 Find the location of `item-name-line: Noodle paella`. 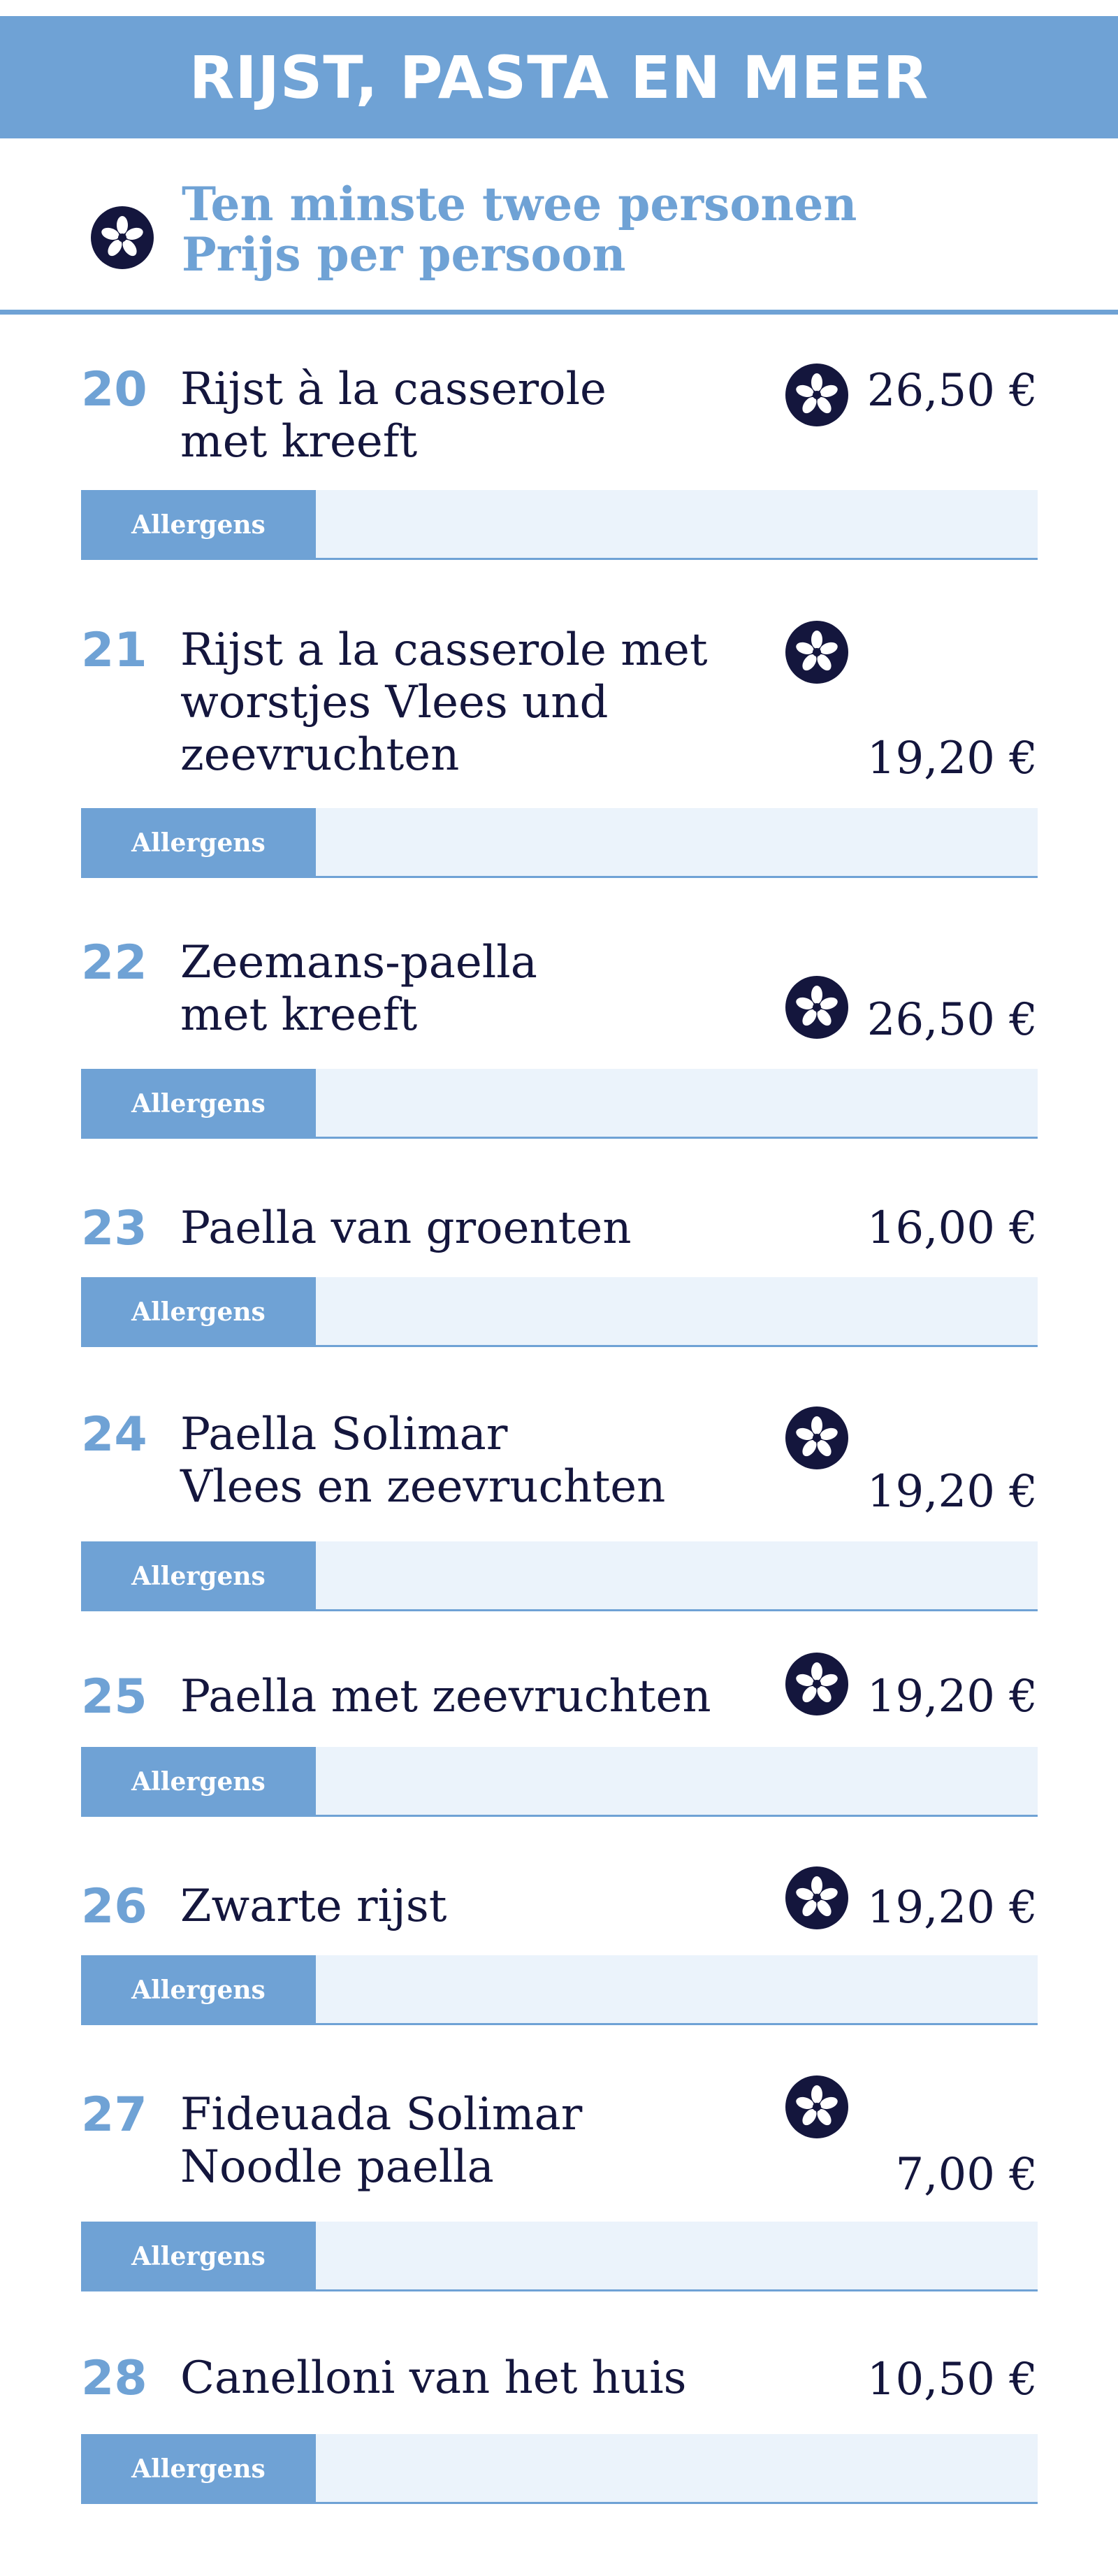

item-name-line: Noodle paella is located at coordinates (337, 2167).